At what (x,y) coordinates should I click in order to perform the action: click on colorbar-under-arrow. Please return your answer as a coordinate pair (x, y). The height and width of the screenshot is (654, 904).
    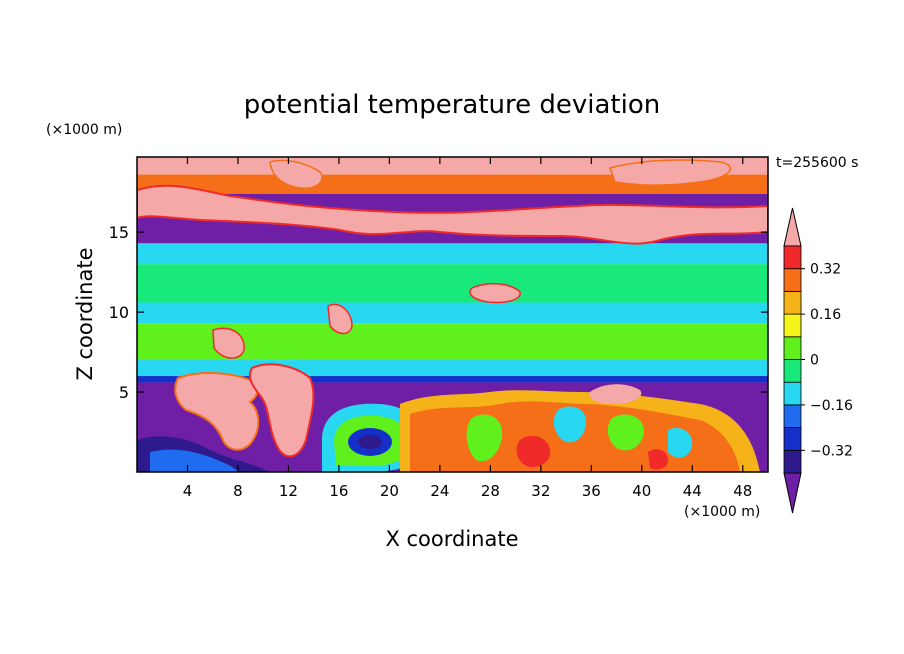
    Looking at the image, I should click on (792, 493).